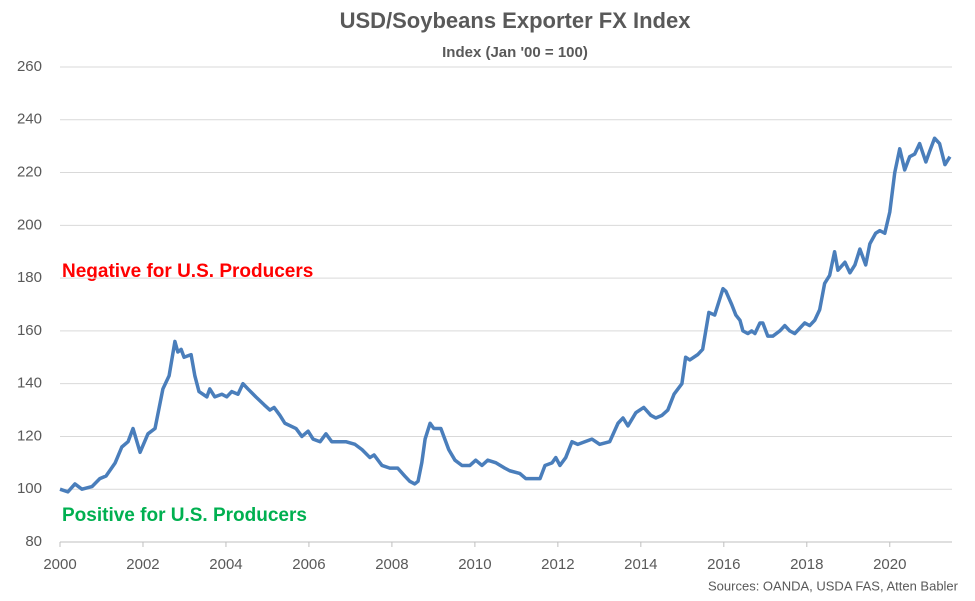  I want to click on y-tick-label: 100, so click(29, 488).